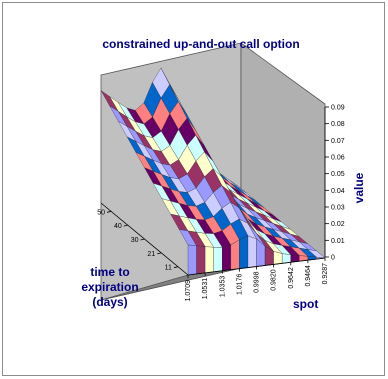 This screenshot has width=388, height=379. What do you see at coordinates (338, 208) in the screenshot?
I see `value-tick-label: 0.03` at bounding box center [338, 208].